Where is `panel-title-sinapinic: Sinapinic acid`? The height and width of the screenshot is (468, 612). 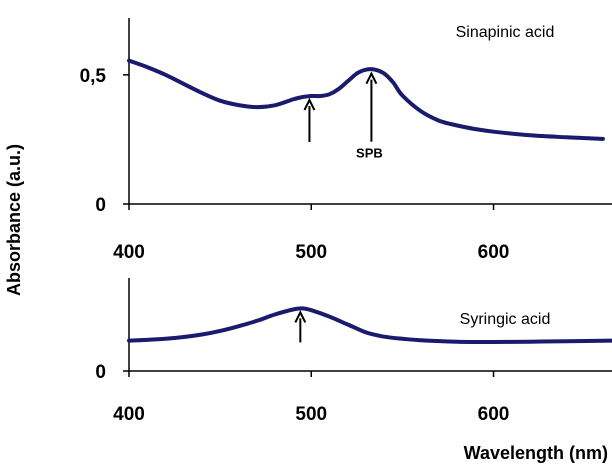 panel-title-sinapinic: Sinapinic acid is located at coordinates (505, 32).